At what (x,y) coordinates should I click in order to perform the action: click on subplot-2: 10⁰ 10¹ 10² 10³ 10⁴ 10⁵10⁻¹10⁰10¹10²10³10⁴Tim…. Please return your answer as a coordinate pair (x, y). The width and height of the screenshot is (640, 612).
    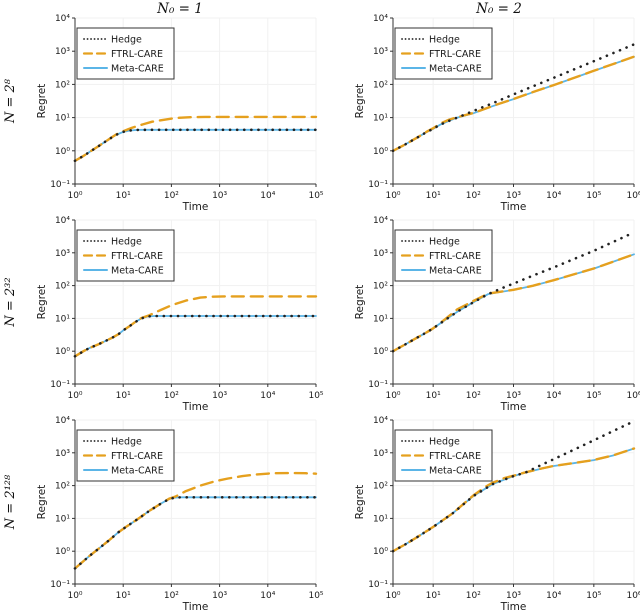
    Looking at the image, I should click on (180, 314).